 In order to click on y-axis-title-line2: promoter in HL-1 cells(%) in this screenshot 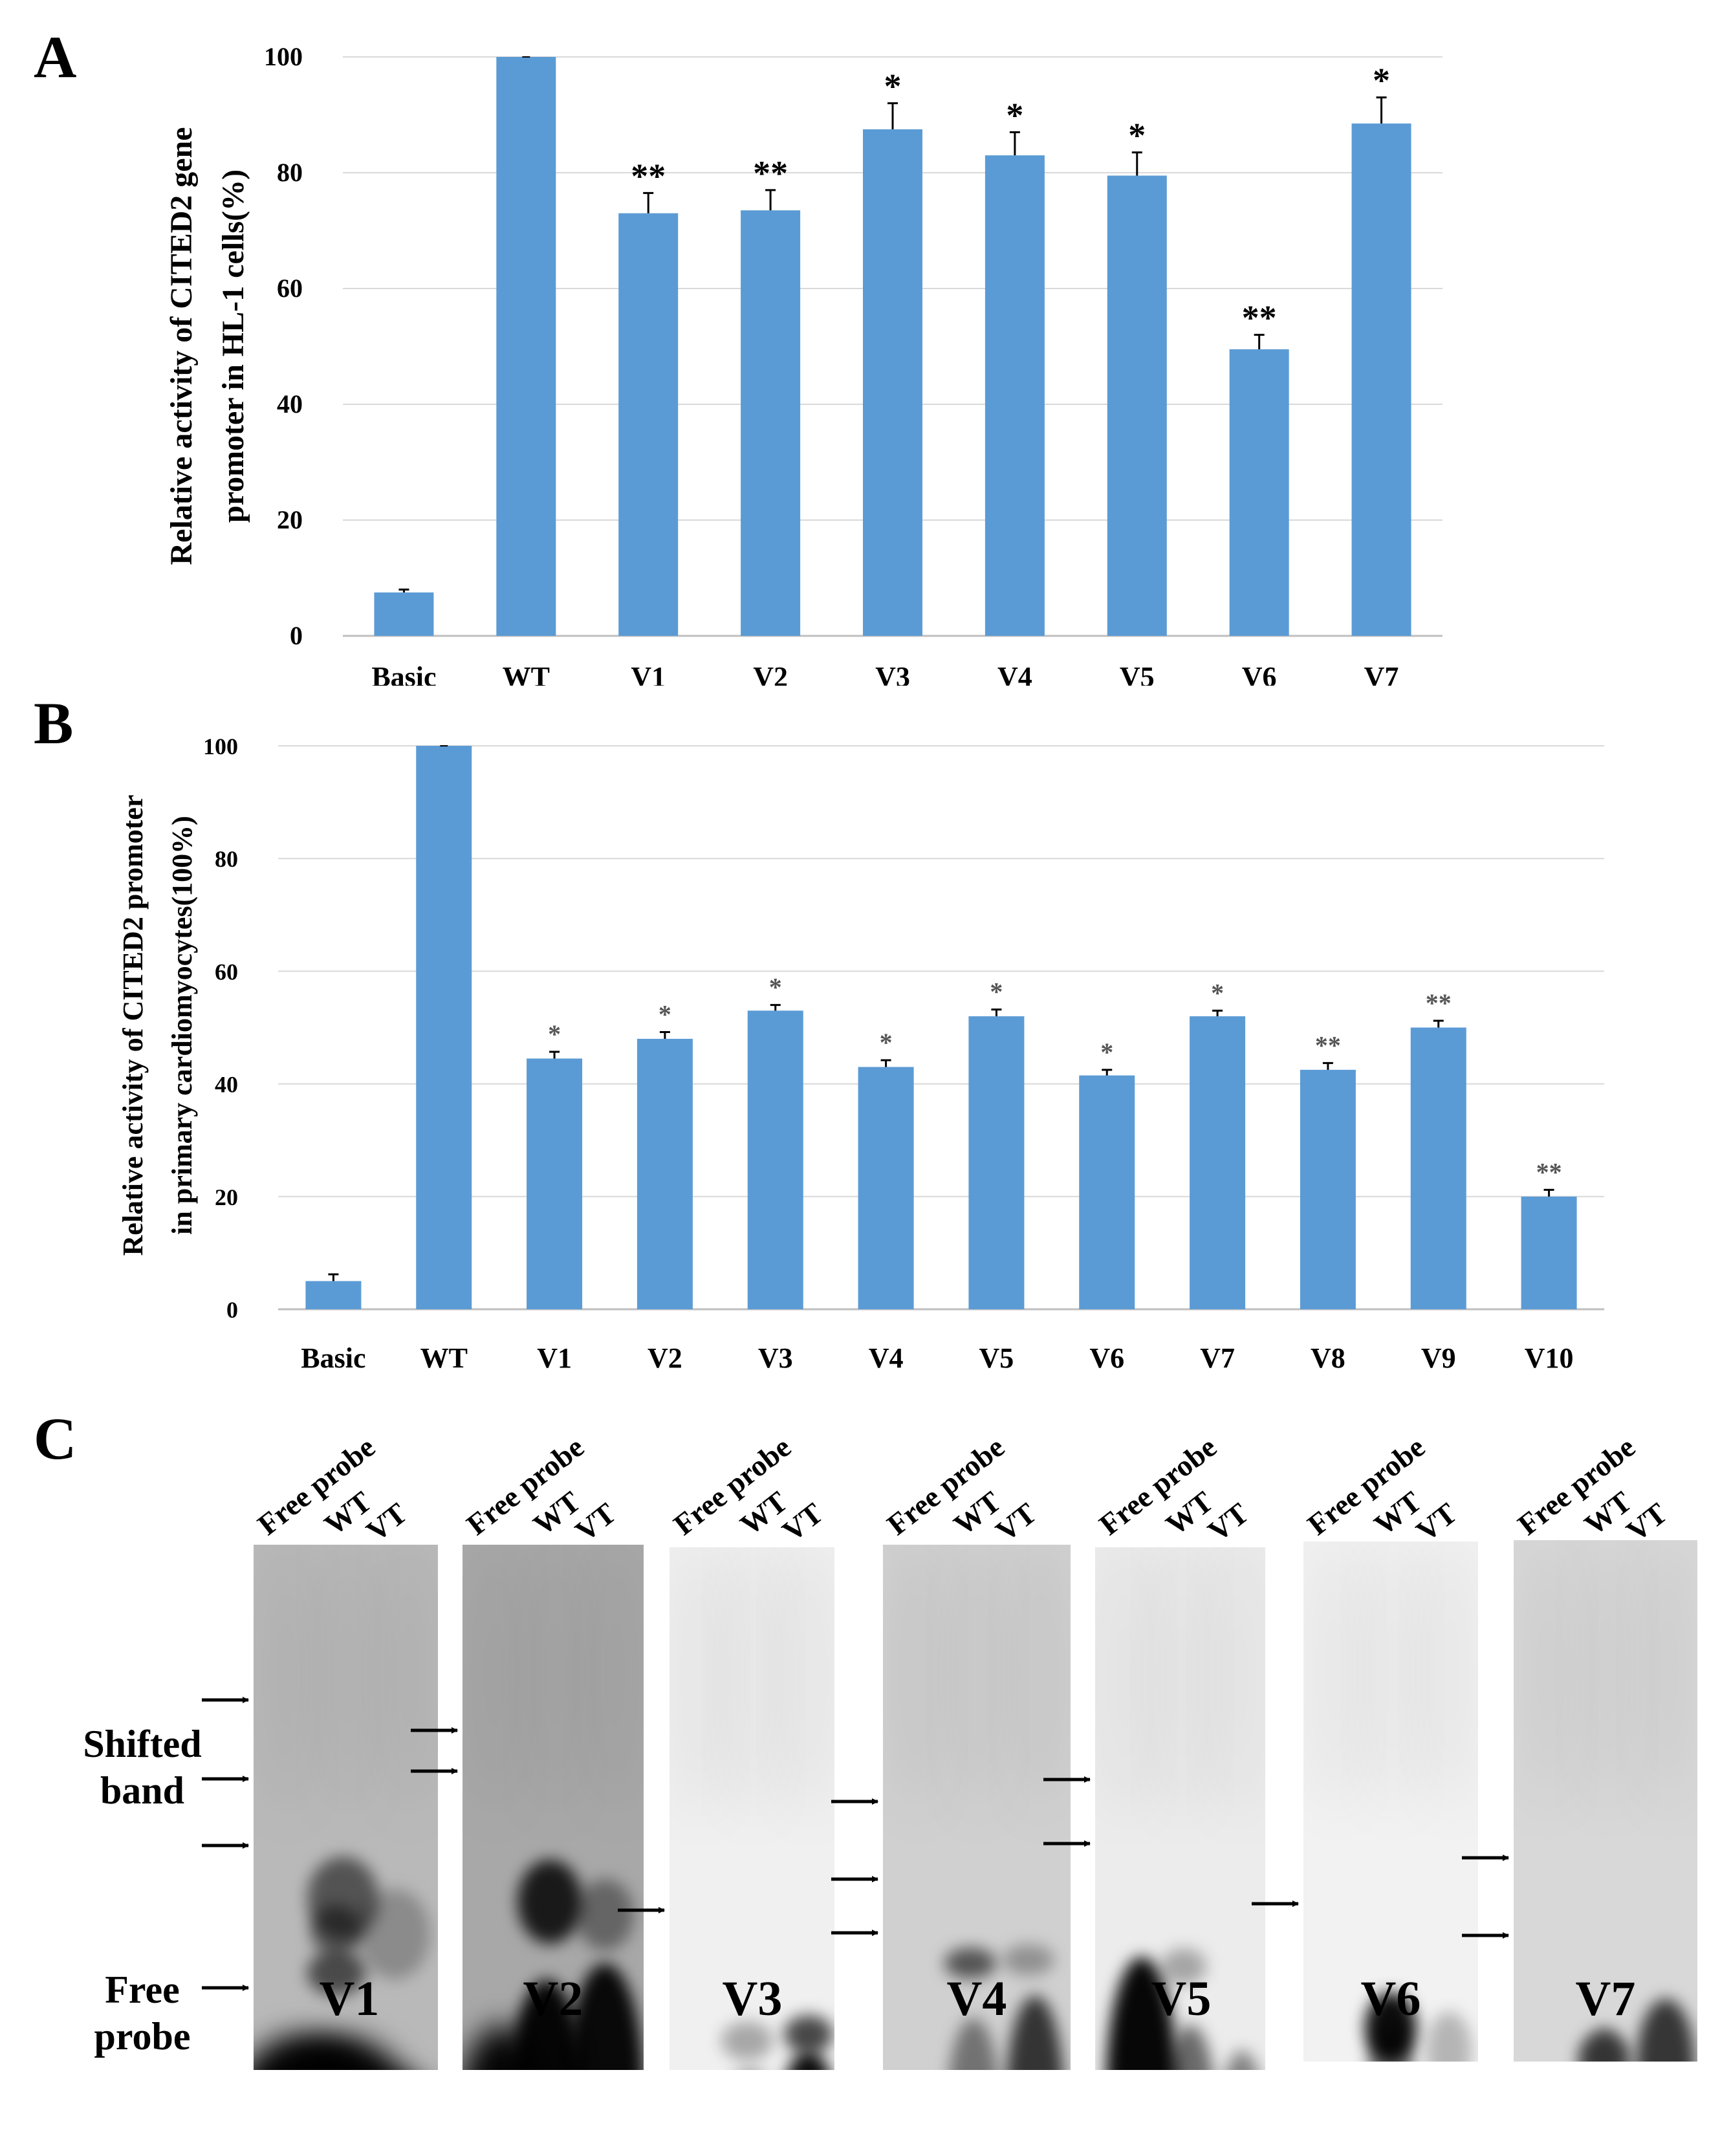, I will do `click(233, 346)`.